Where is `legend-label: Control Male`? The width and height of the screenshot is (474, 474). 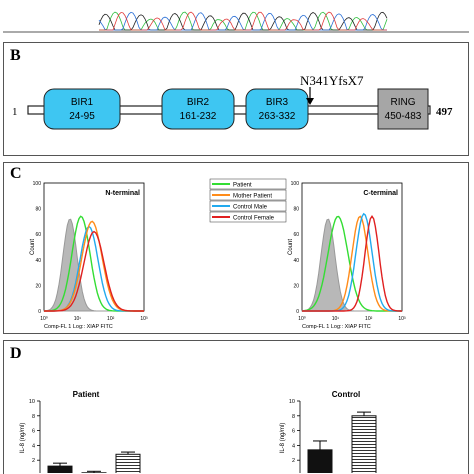
legend-label: Control Male is located at coordinates (250, 208).